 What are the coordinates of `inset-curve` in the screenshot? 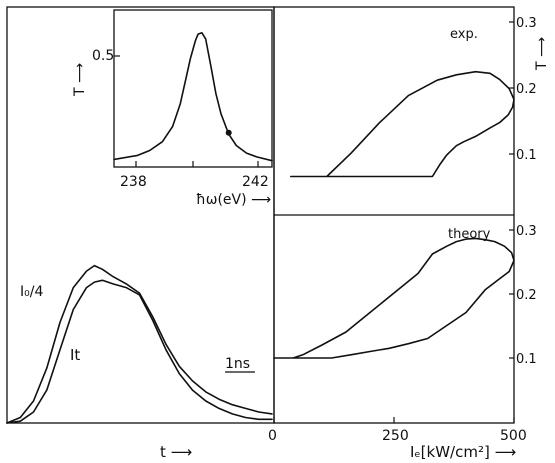 It's located at (193, 96).